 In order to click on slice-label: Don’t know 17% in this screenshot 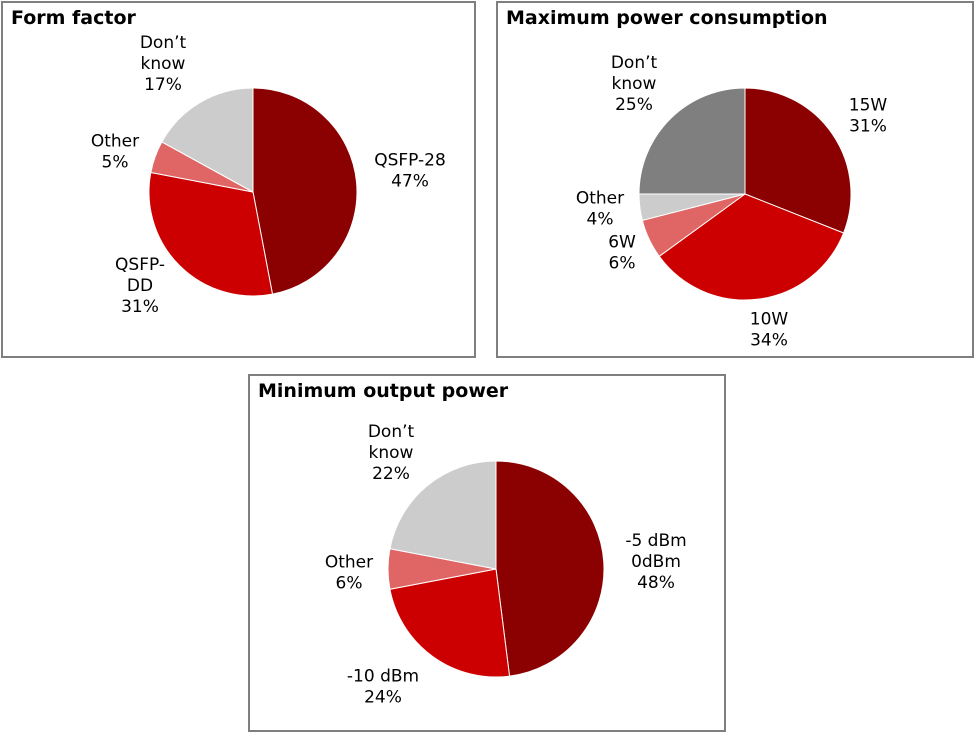, I will do `click(163, 64)`.